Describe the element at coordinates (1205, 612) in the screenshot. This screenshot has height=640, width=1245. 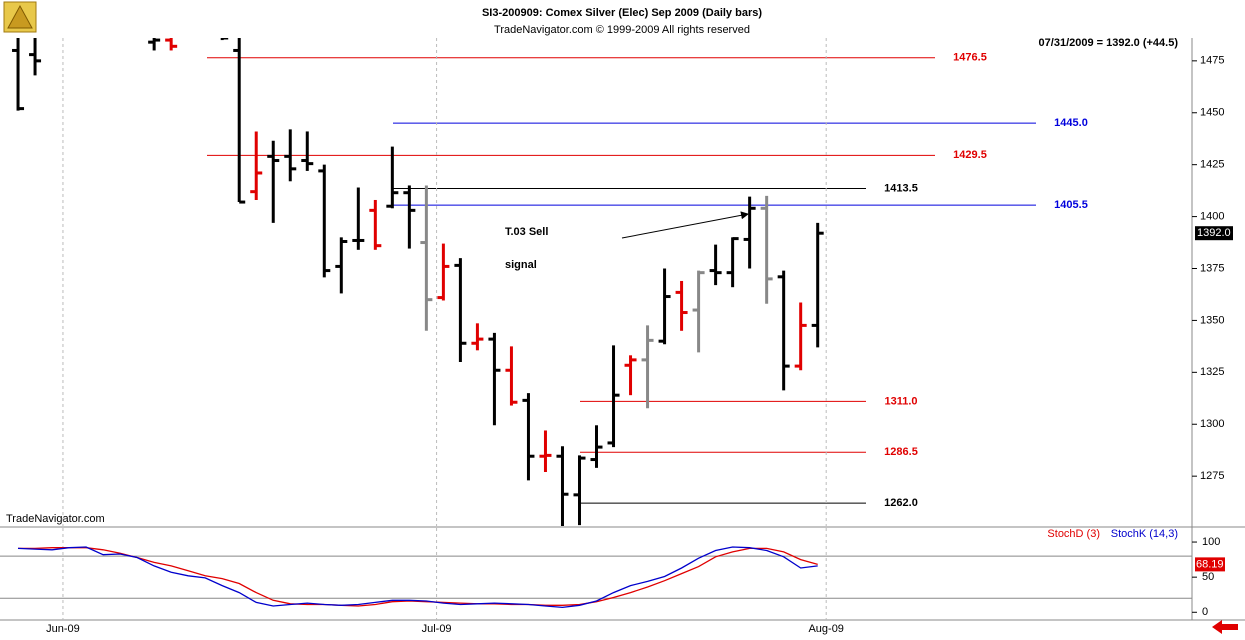
I see `y-tick-label: 0` at that location.